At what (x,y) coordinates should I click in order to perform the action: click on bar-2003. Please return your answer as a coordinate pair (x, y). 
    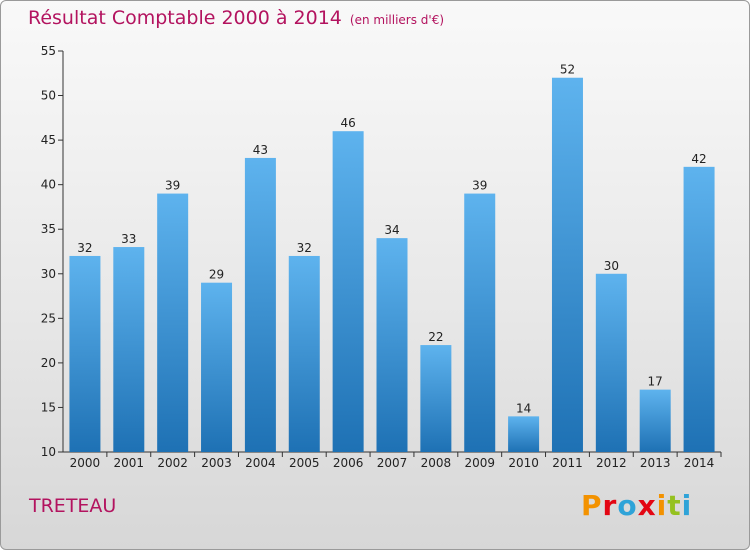
    Looking at the image, I should click on (217, 367).